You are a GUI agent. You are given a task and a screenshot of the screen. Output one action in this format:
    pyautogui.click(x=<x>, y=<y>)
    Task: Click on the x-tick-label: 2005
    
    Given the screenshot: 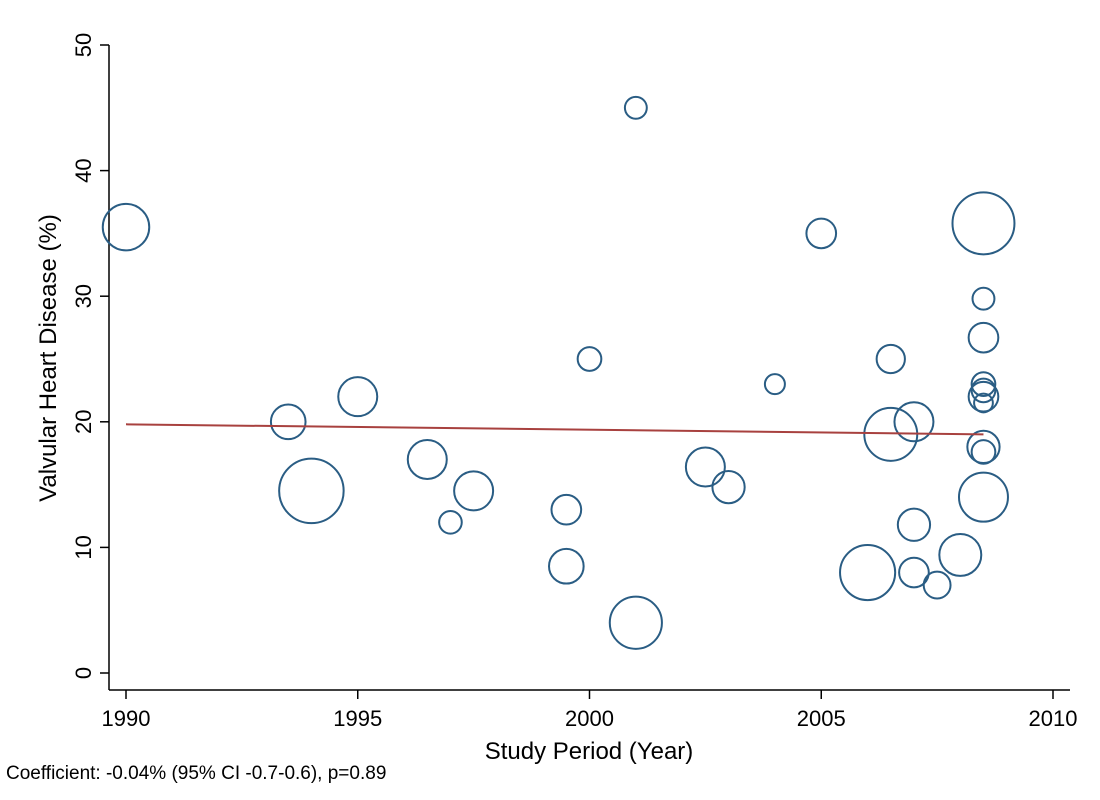 What is the action you would take?
    pyautogui.click(x=821, y=718)
    